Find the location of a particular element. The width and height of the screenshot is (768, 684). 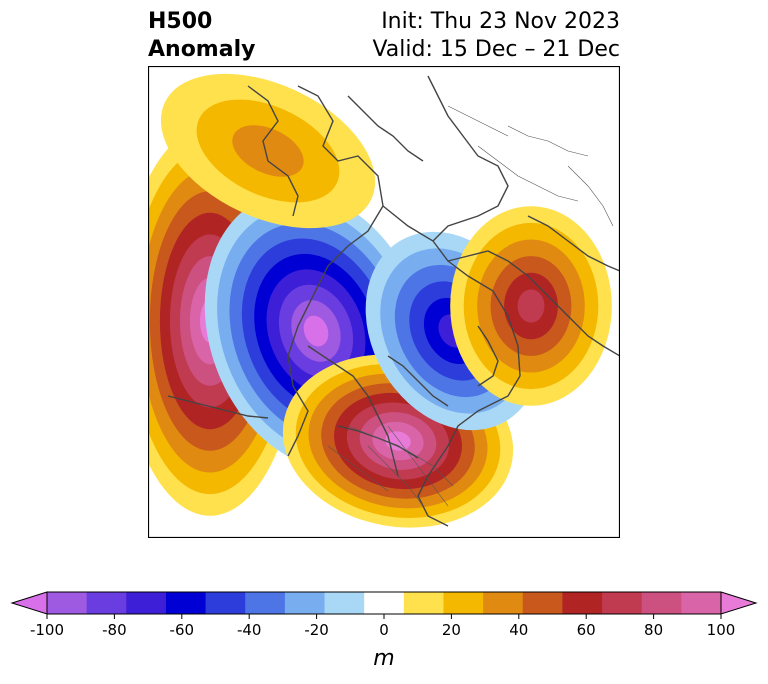

title-line-1: H500 is located at coordinates (180, 21).